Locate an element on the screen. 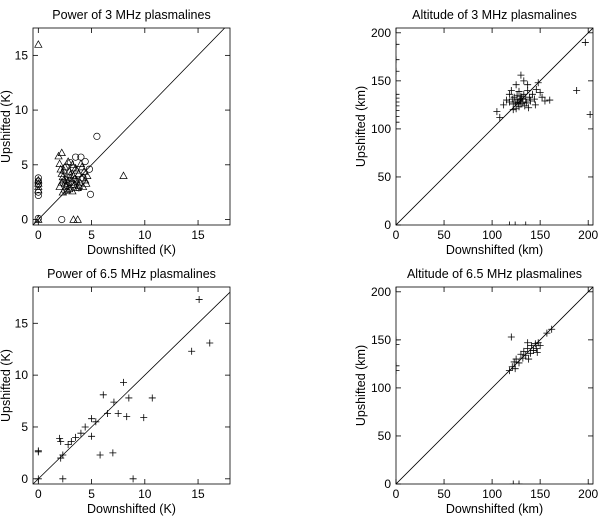 The image size is (598, 516). identity-line is located at coordinates (131, 387).